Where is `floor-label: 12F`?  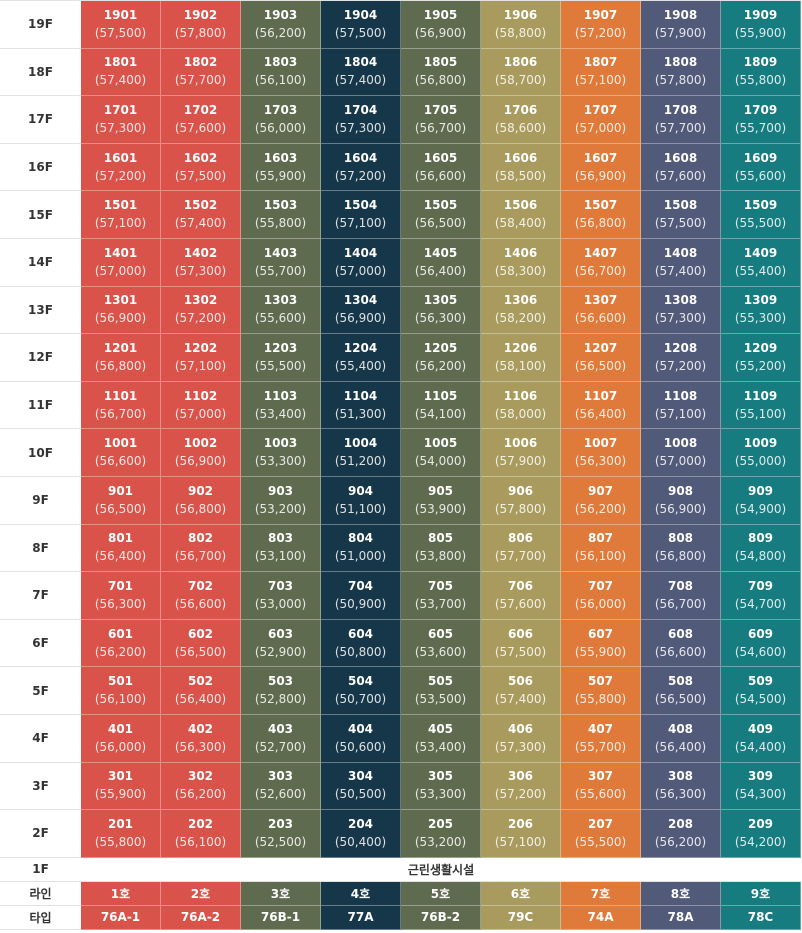 floor-label: 12F is located at coordinates (40, 358).